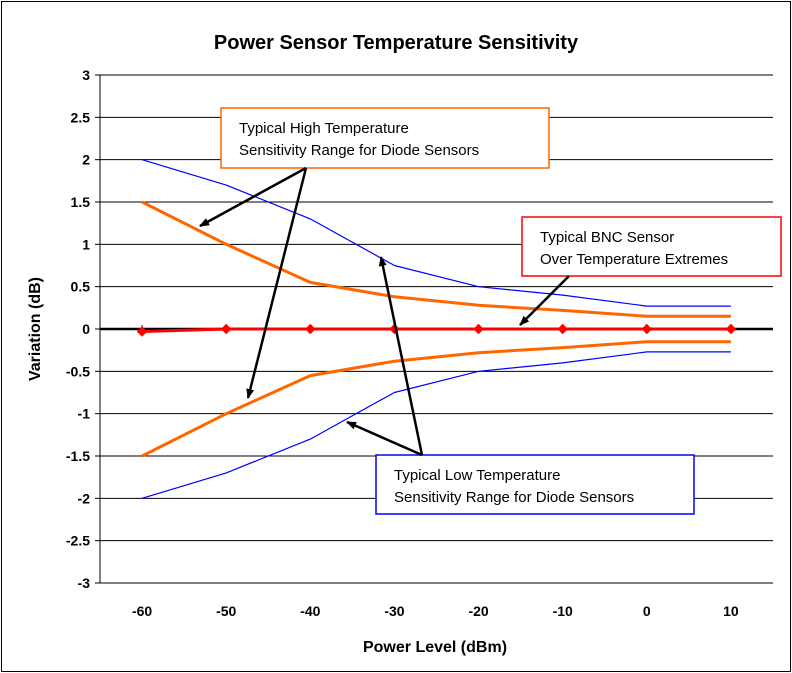  I want to click on y-tick-label-11: -2.5, so click(78, 541).